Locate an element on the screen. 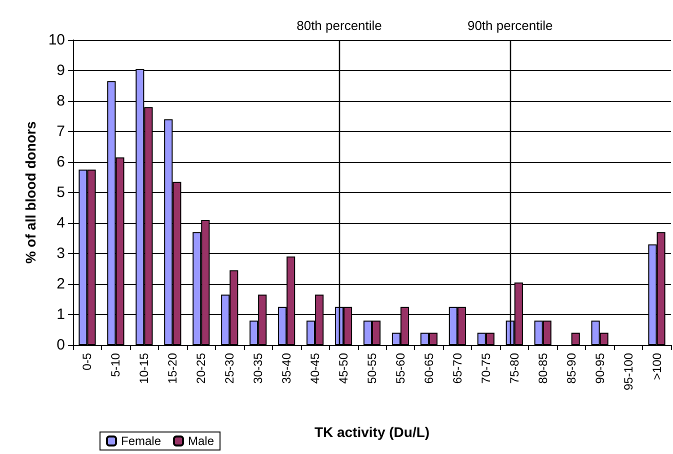 The image size is (673, 454). x-tick-label: 45-50 is located at coordinates (343, 368).